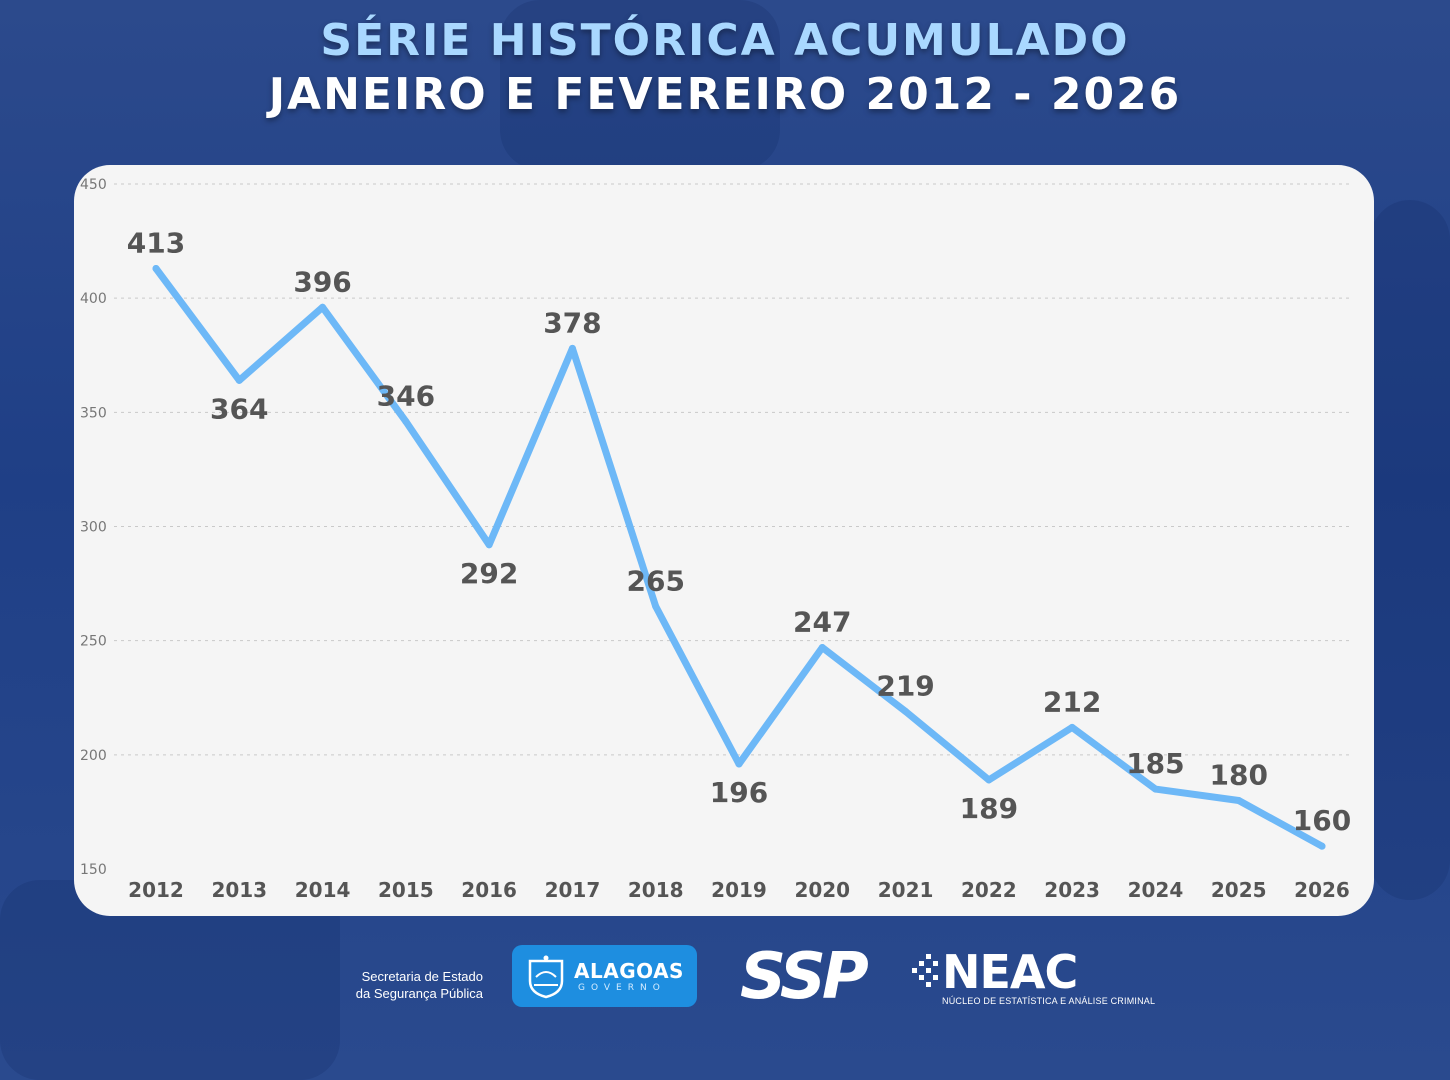  I want to click on data-label: 364, so click(239, 408).